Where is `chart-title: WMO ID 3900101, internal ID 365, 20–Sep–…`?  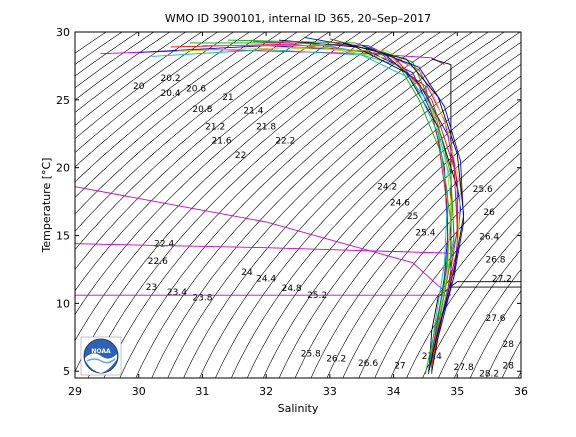
chart-title: WMO ID 3900101, internal ID 365, 20–Sep–… is located at coordinates (298, 18).